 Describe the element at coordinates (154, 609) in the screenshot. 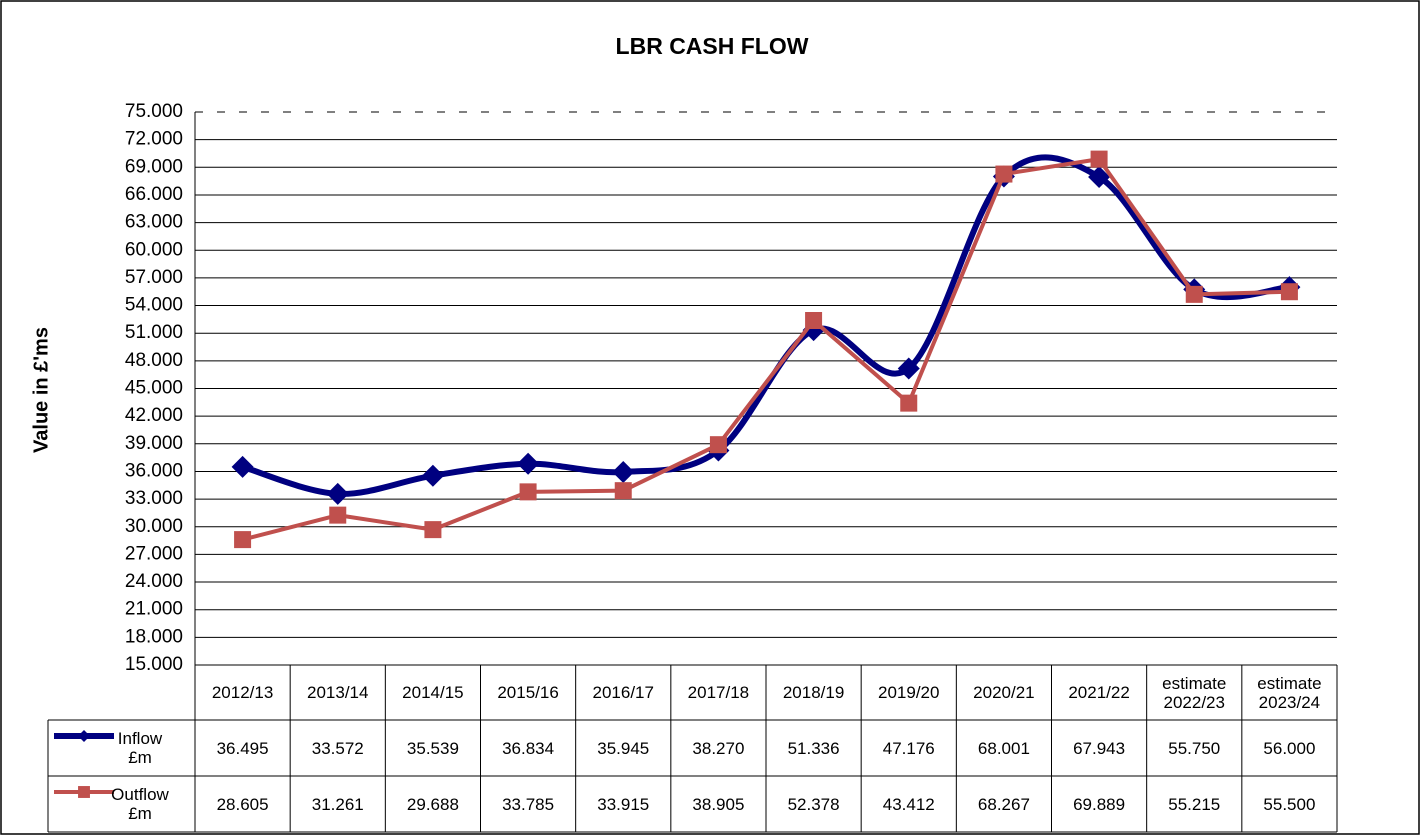

I see `y-tick-label: 21.000` at that location.